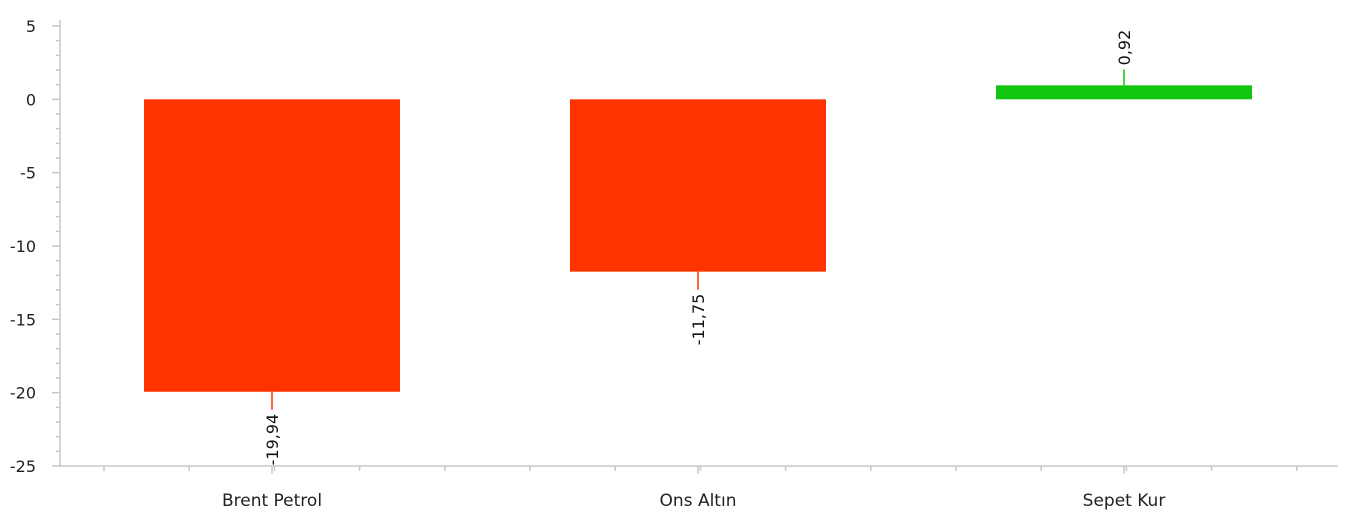  I want to click on y-axis: 5 0 -5 -10 -15 -20 -25, so click(35, 246).